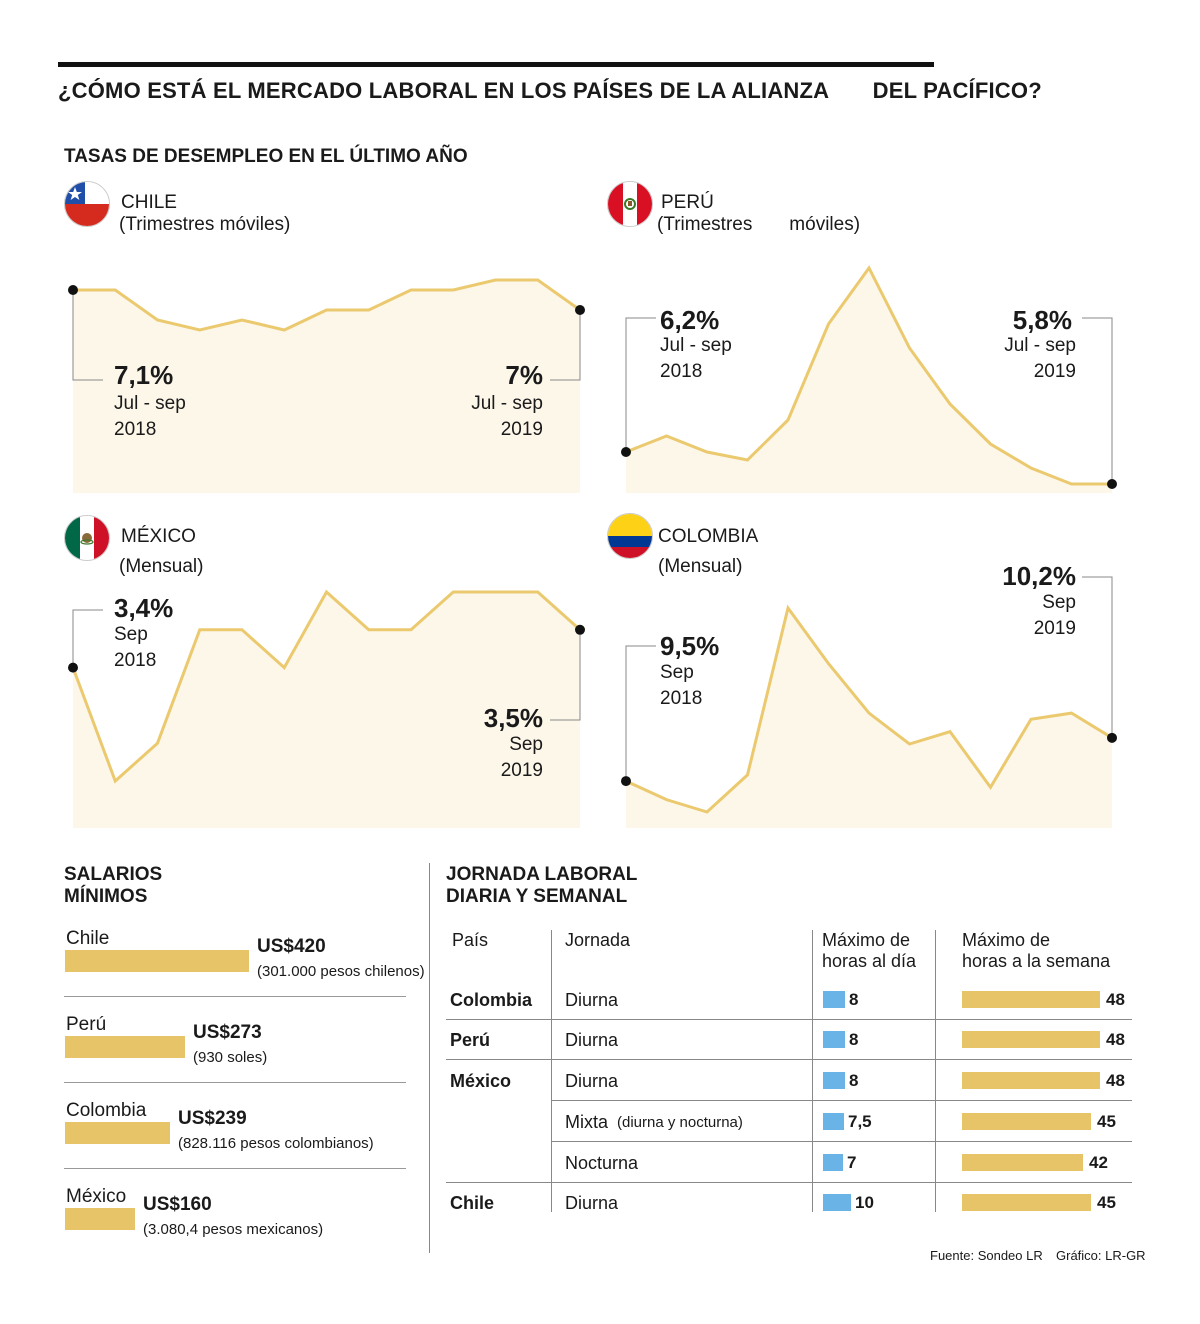 Image resolution: width=1200 pixels, height=1324 pixels. I want to click on mexico-end-year: 2019, so click(521, 770).